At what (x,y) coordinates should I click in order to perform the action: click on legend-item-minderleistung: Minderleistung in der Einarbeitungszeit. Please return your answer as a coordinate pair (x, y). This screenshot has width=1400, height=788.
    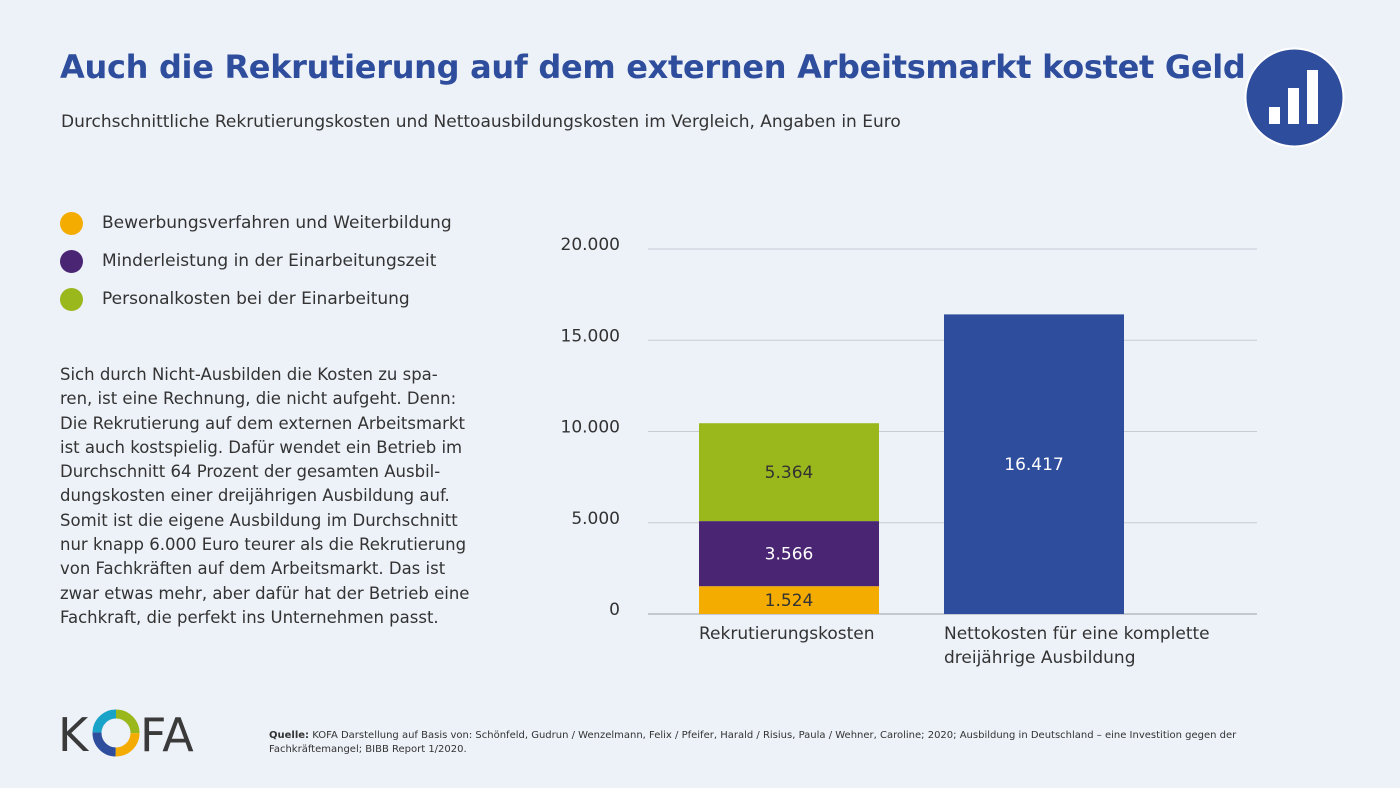
    Looking at the image, I should click on (256, 261).